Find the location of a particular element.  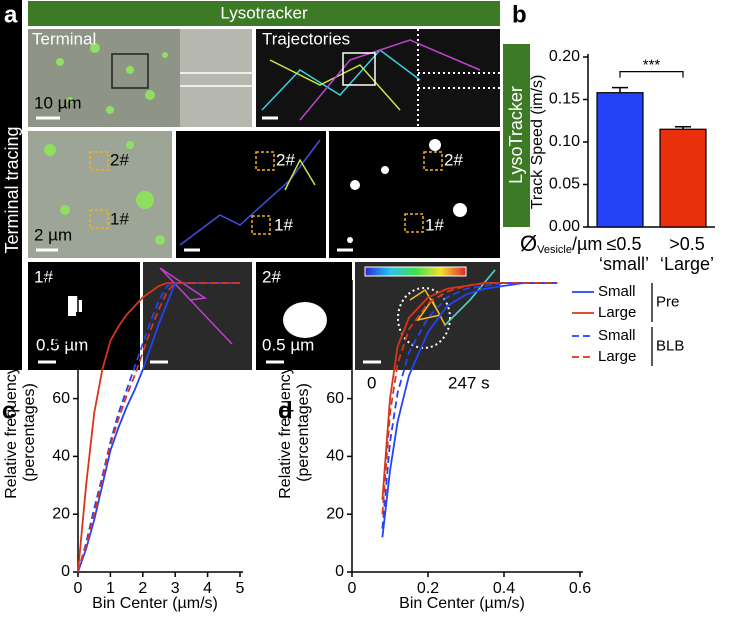

image-label: Terminal is located at coordinates (64, 38).